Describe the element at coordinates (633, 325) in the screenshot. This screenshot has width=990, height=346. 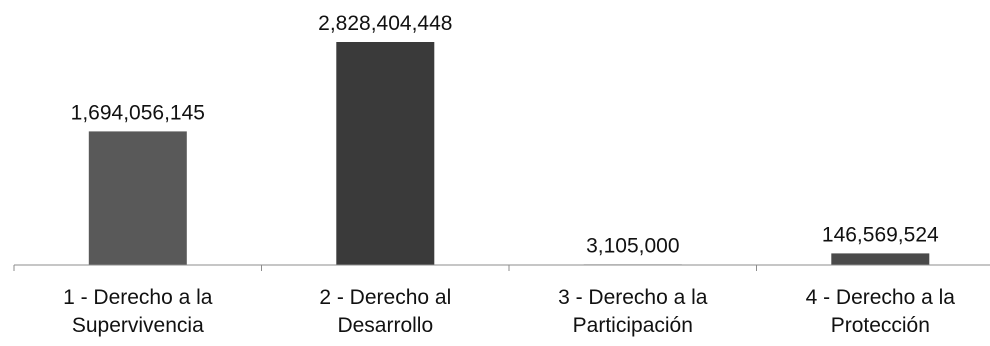
I see `category-label-3-line-2: Participación` at that location.